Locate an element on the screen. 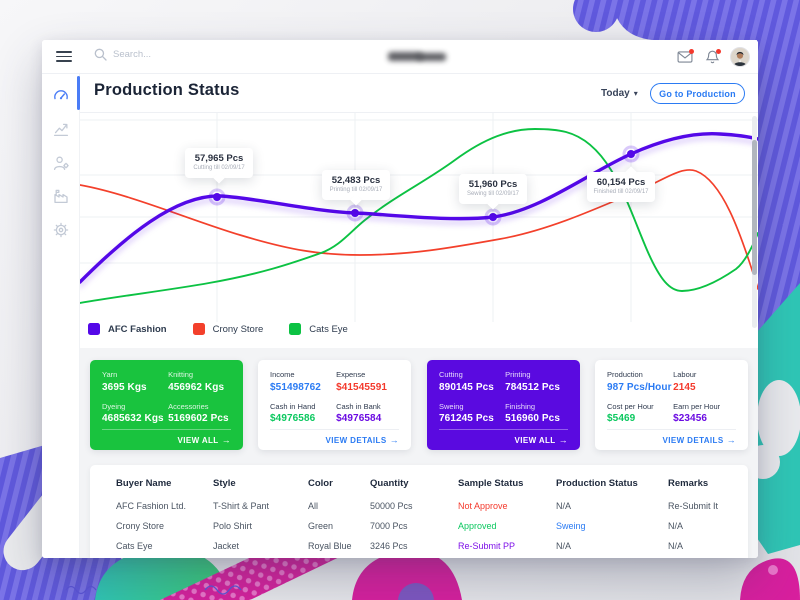 The height and width of the screenshot is (600, 800). tooltip-value: 52,483 Pcs is located at coordinates (356, 180).